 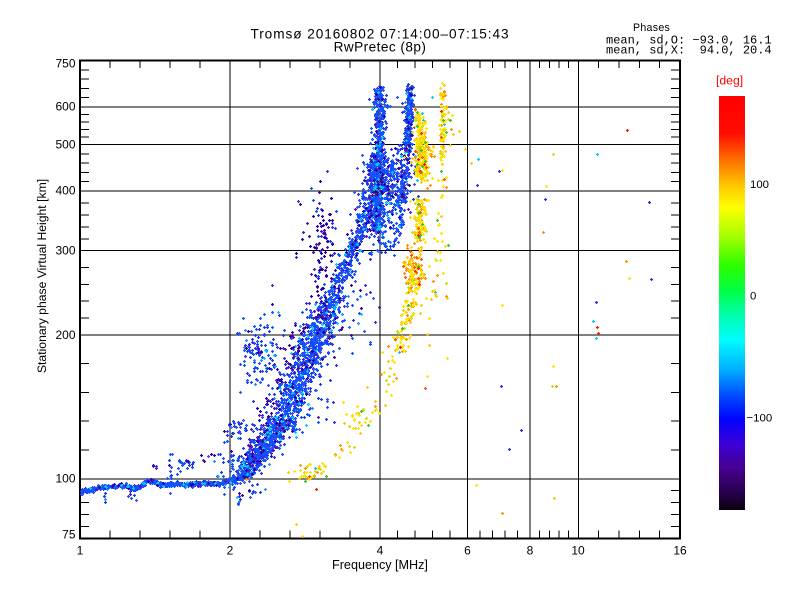 I want to click on svg-text: 0, so click(x=753, y=297).